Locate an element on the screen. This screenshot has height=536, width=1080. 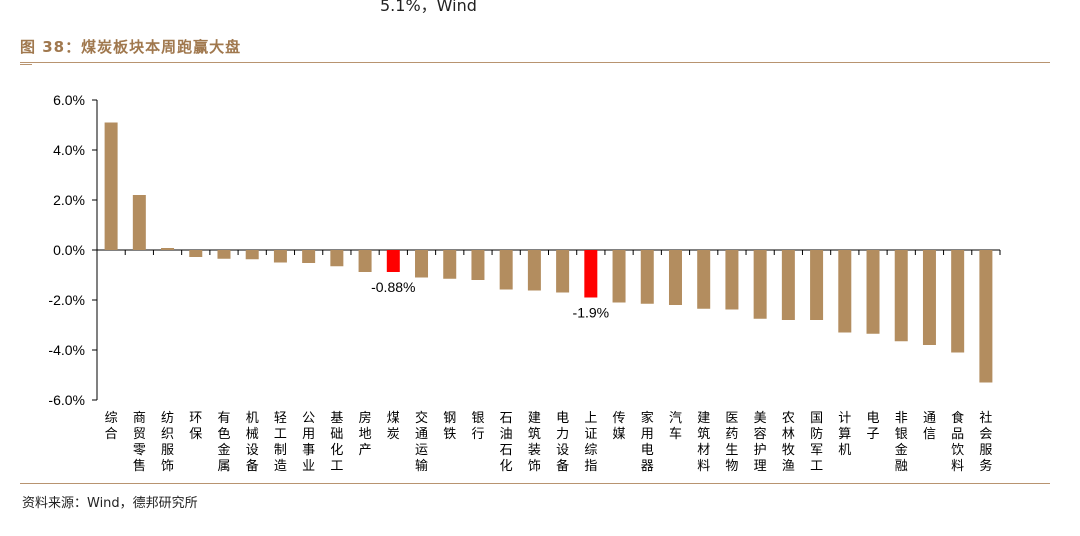
x-tick-label: 美容护理 is located at coordinates (760, 441).